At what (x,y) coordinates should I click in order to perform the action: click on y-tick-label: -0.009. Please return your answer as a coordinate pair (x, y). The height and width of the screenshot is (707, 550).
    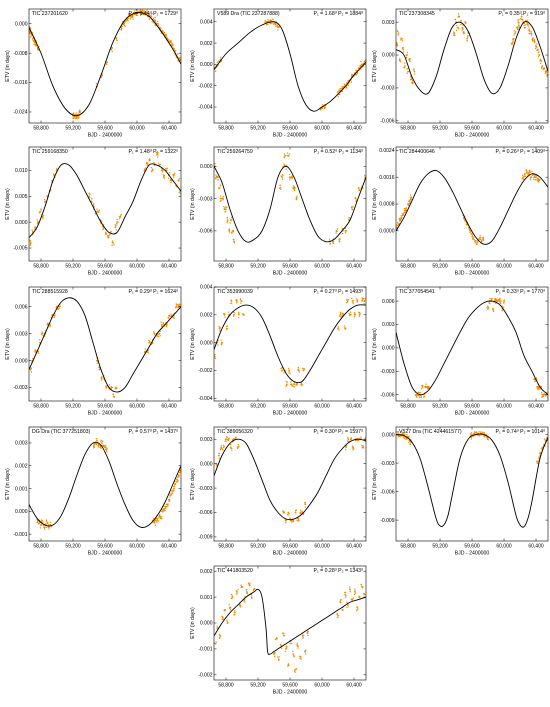
    Looking at the image, I should click on (387, 521).